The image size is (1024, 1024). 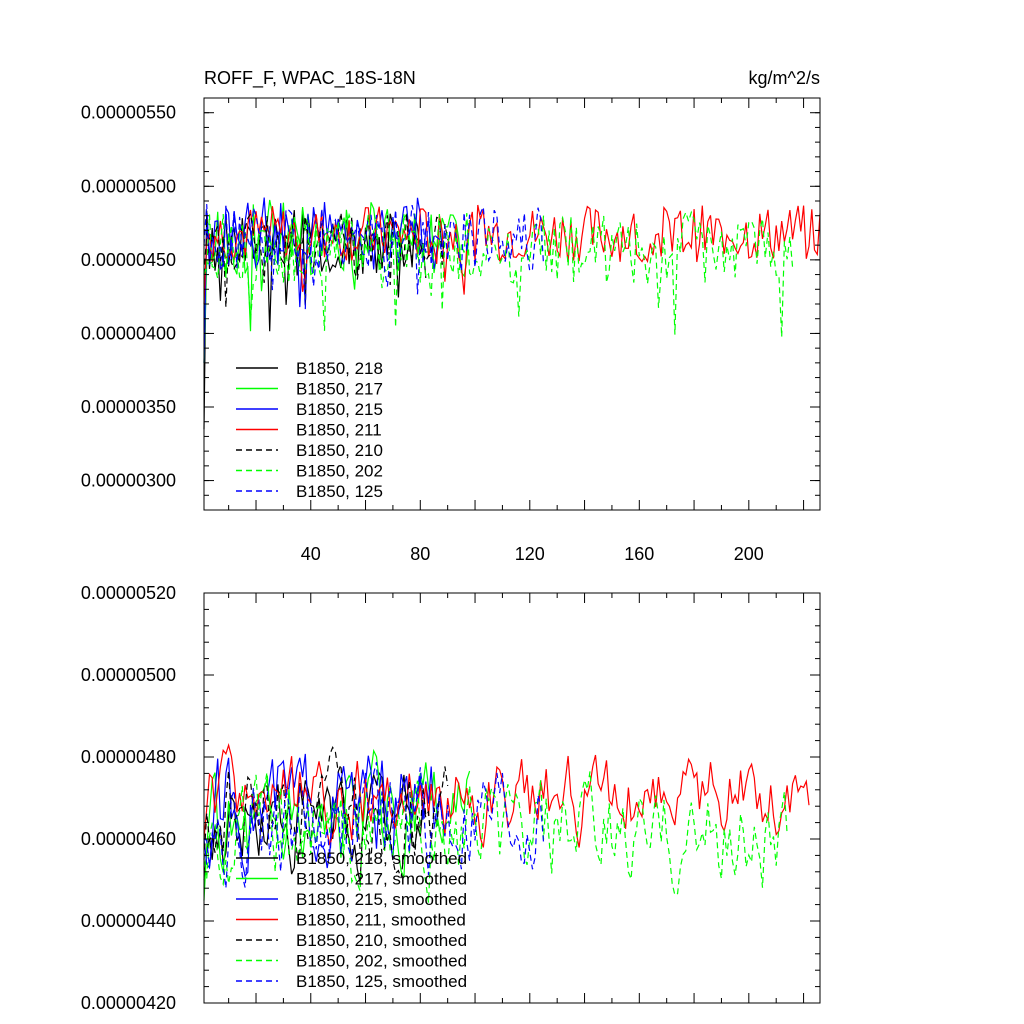 What do you see at coordinates (530, 554) in the screenshot?
I see `top-xtick-label: 120` at bounding box center [530, 554].